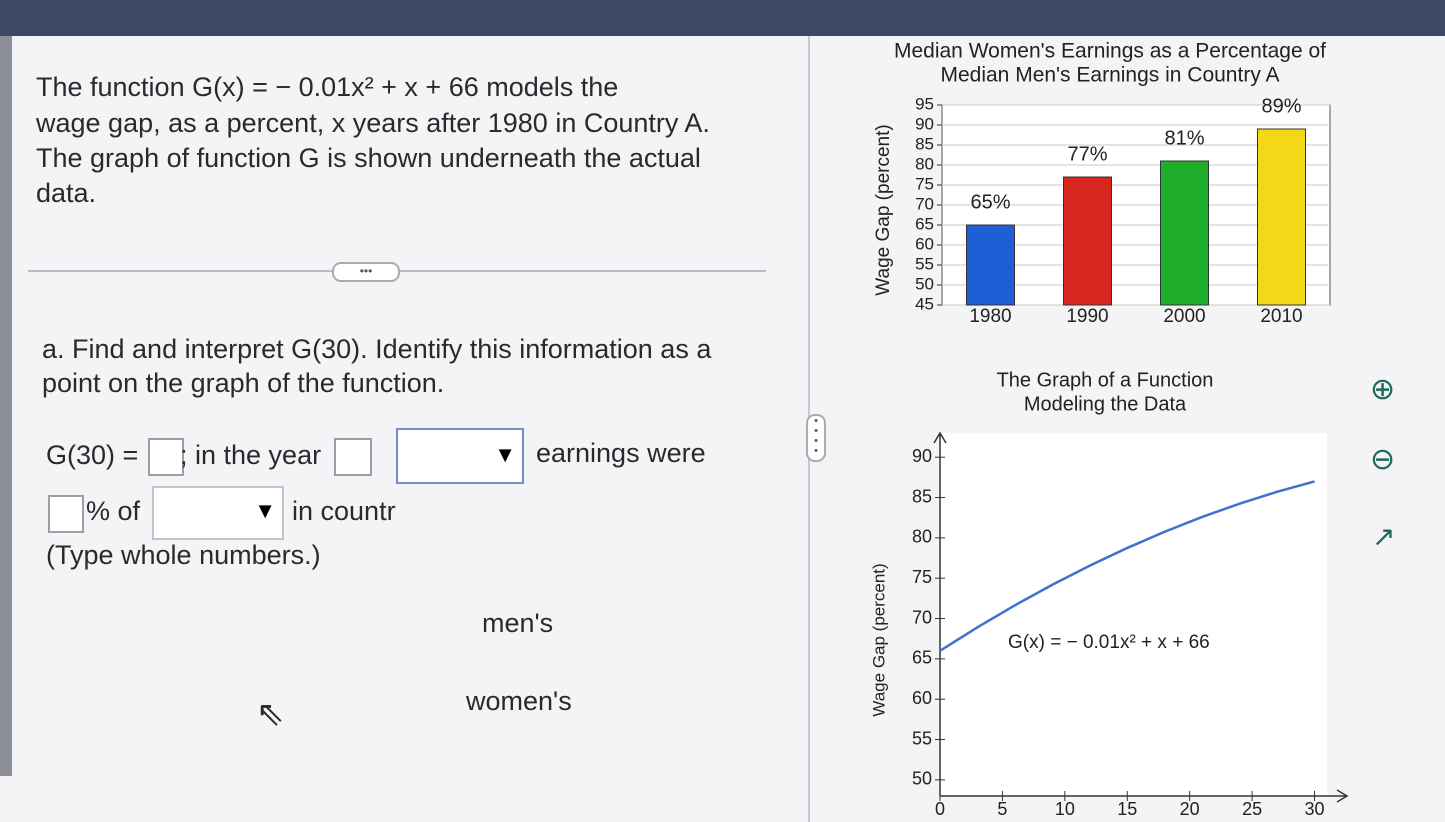 The height and width of the screenshot is (822, 1445). I want to click on value-label: 65%, so click(990, 202).